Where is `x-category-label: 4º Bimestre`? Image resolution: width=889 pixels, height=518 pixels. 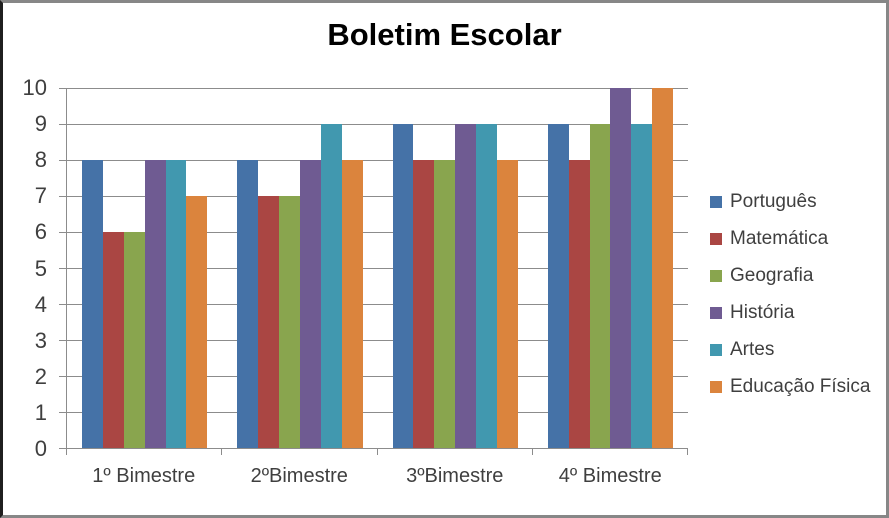 x-category-label: 4º Bimestre is located at coordinates (610, 476).